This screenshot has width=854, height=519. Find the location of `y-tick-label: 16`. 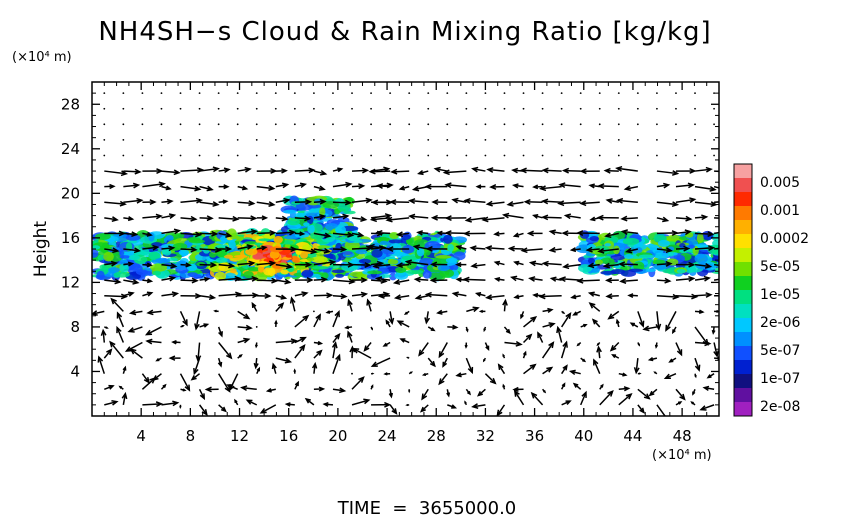

y-tick-label: 16 is located at coordinates (70, 238).